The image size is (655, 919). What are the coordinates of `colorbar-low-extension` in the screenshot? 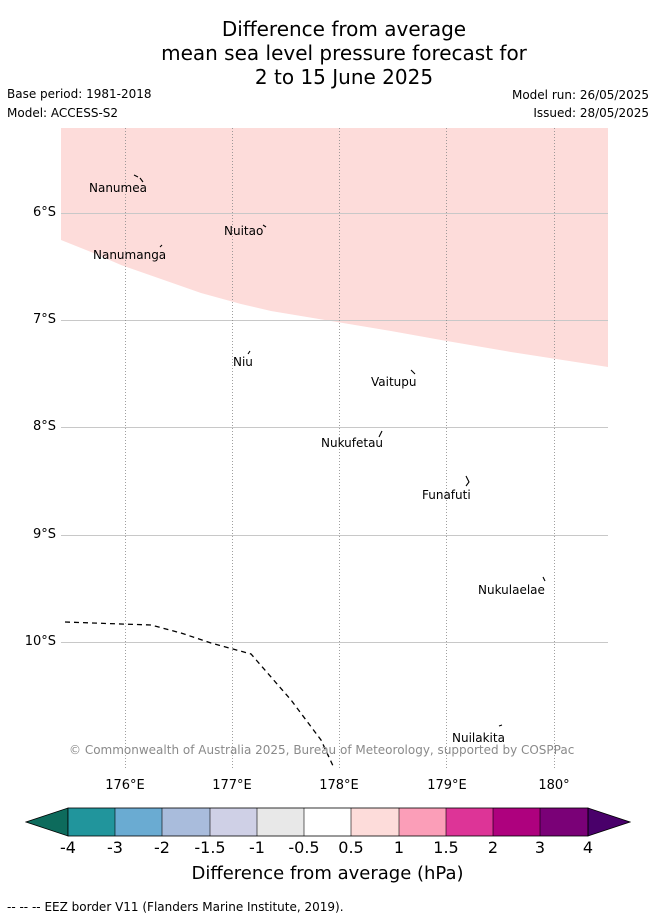 It's located at (47, 822).